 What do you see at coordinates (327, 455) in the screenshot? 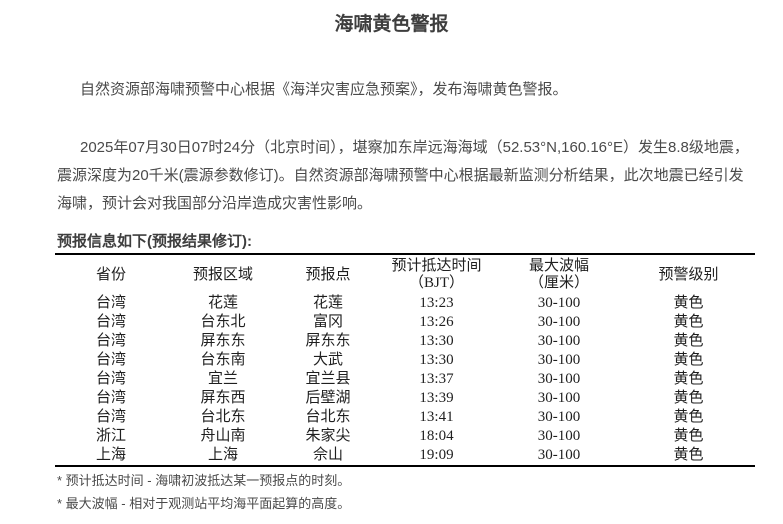
I see `forecast-cell: 佘山` at bounding box center [327, 455].